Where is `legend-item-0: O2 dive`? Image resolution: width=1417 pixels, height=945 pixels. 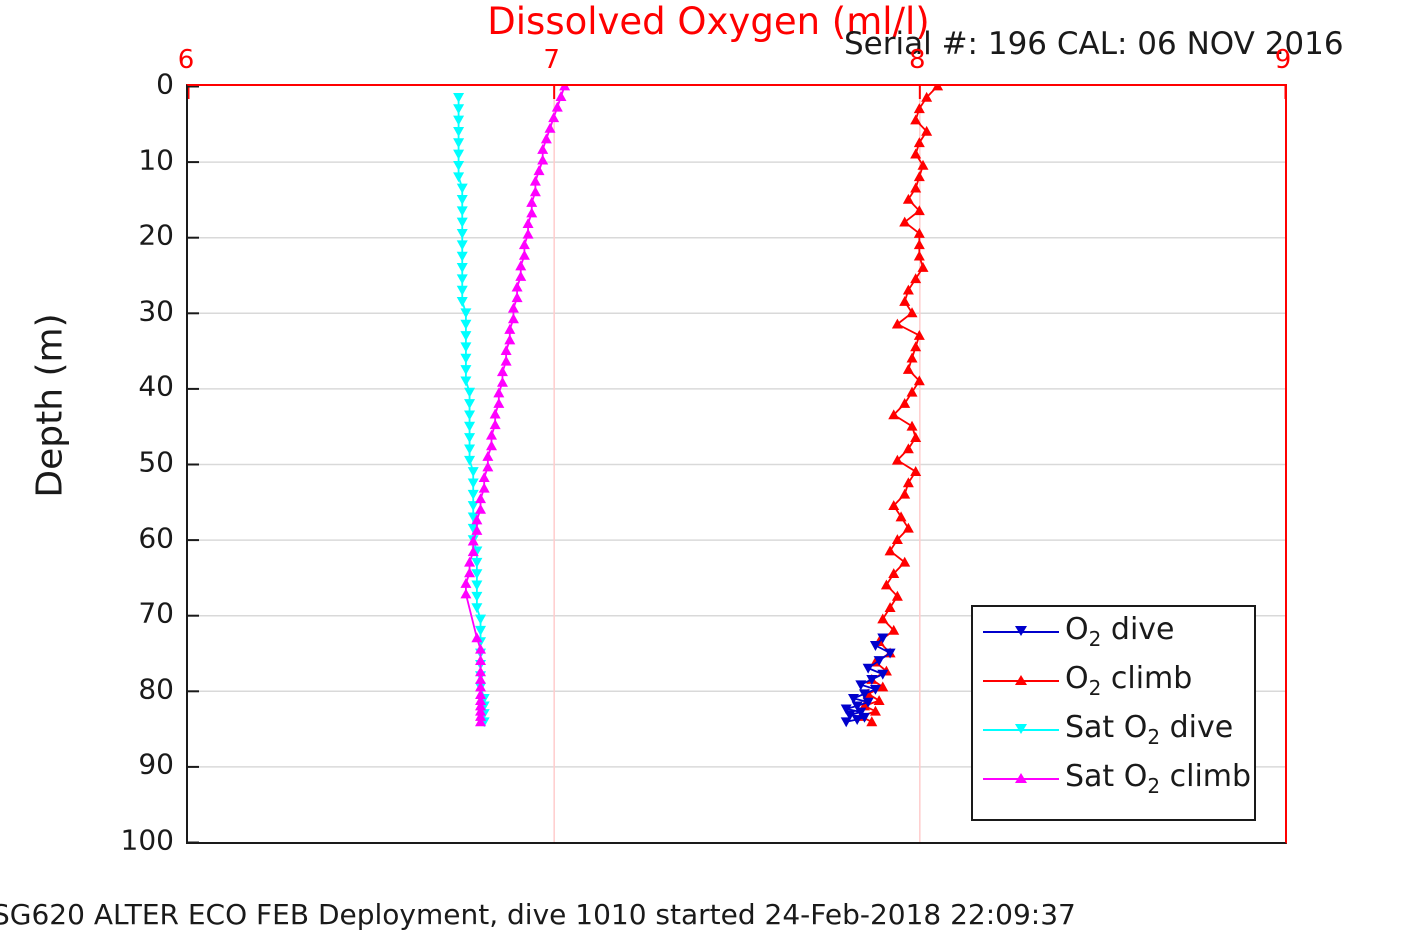
legend-item-0: O2 dive is located at coordinates (1113, 631).